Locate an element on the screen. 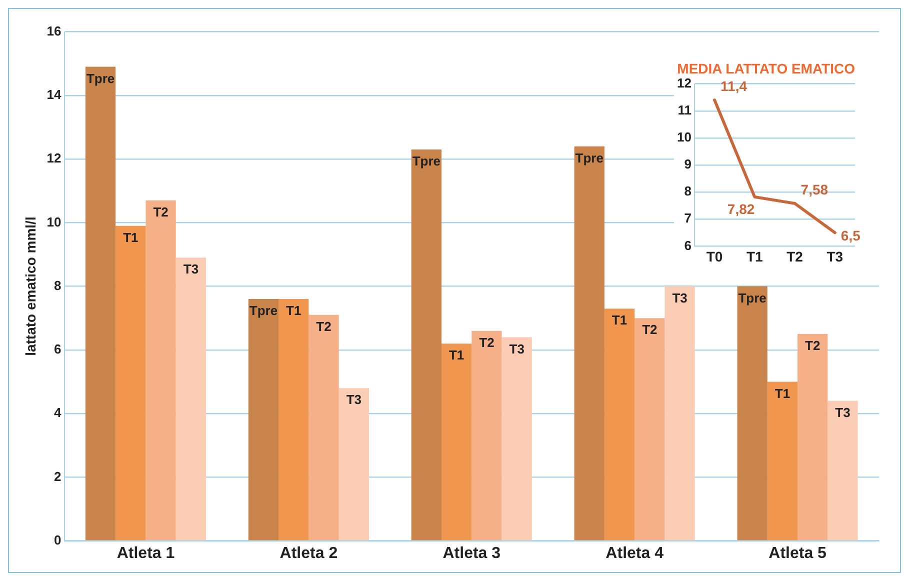 The height and width of the screenshot is (581, 909). y-tick-label: 2 is located at coordinates (58, 476).